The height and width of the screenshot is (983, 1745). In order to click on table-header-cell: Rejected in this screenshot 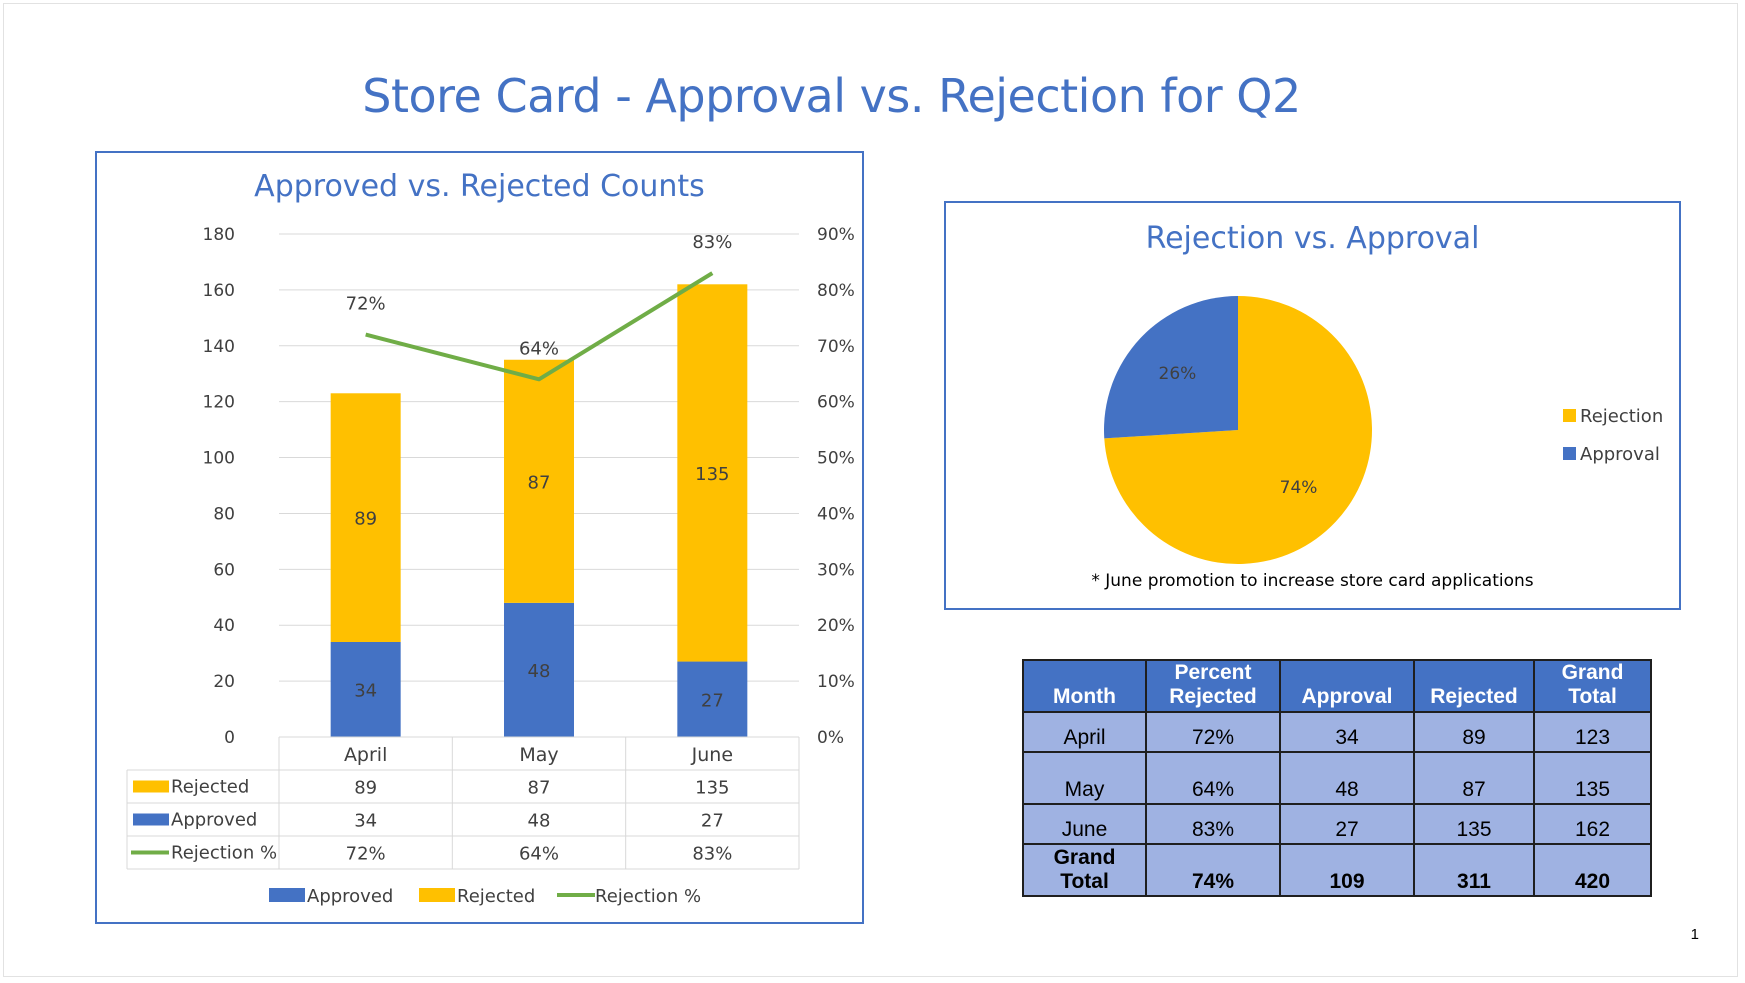, I will do `click(1474, 686)`.